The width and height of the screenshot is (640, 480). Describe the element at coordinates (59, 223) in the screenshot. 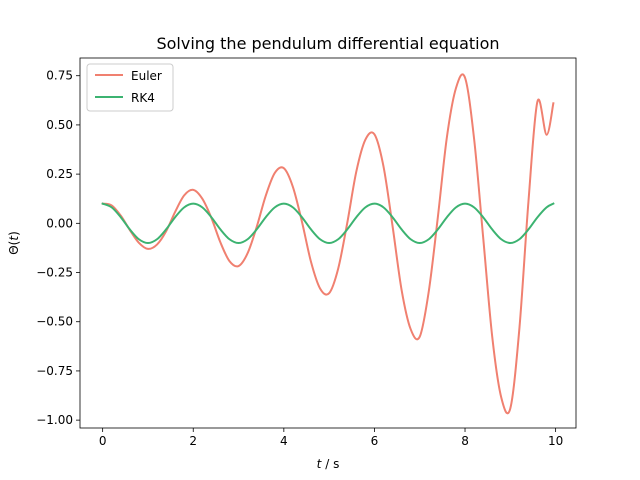

I see `y-tick-label: 0.00` at that location.